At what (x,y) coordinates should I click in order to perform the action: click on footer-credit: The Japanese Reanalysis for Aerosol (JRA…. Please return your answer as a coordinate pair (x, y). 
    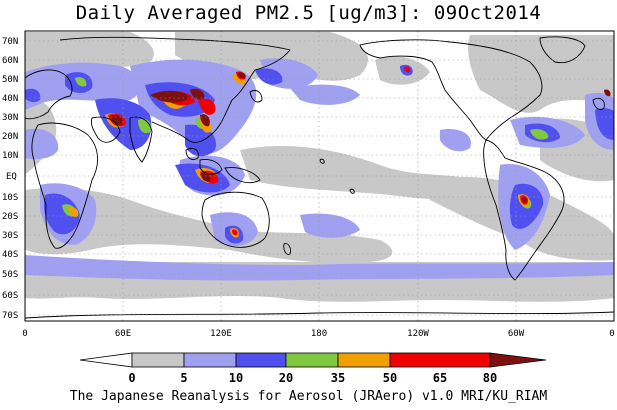
    Looking at the image, I should click on (308, 396).